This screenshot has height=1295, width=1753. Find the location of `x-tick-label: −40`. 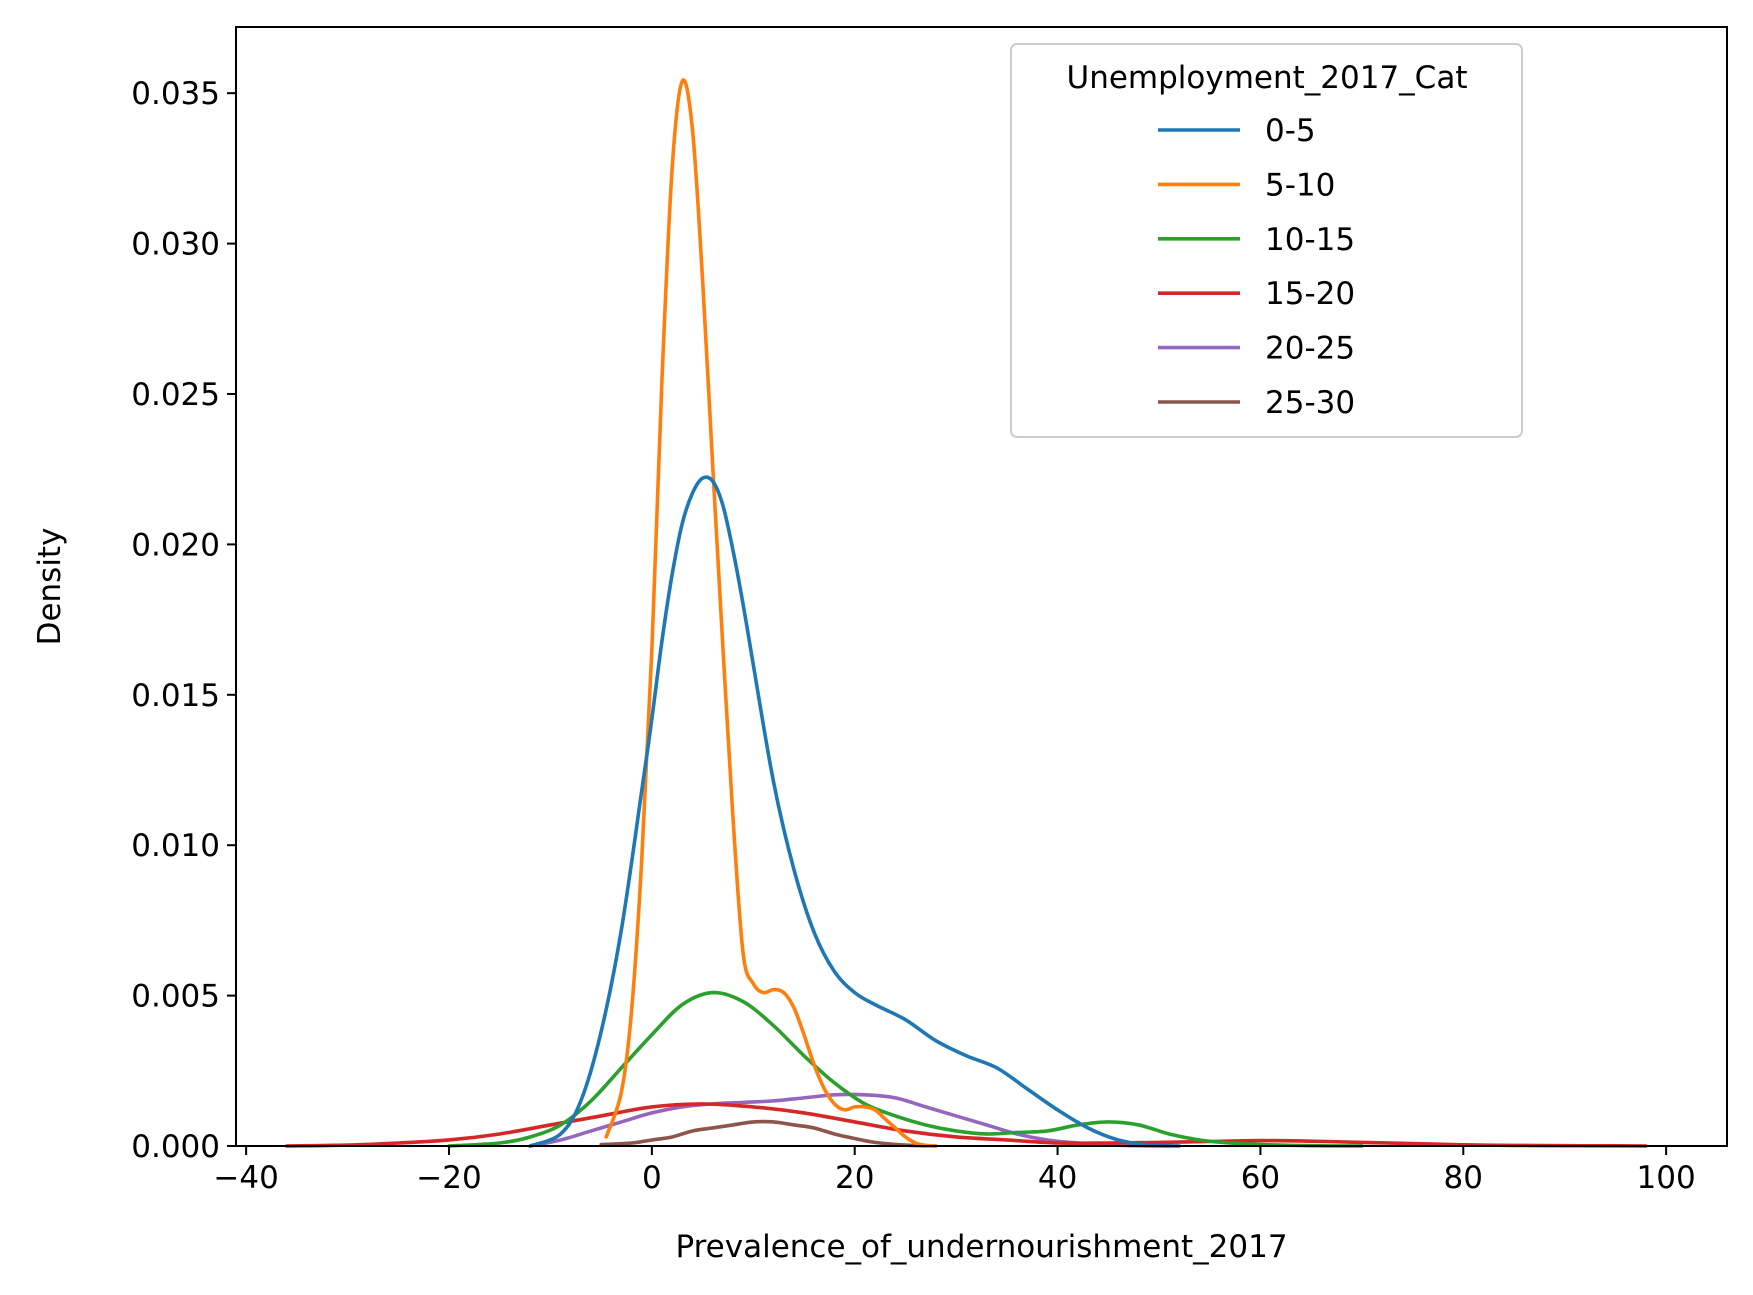

x-tick-label: −40 is located at coordinates (245, 1178).